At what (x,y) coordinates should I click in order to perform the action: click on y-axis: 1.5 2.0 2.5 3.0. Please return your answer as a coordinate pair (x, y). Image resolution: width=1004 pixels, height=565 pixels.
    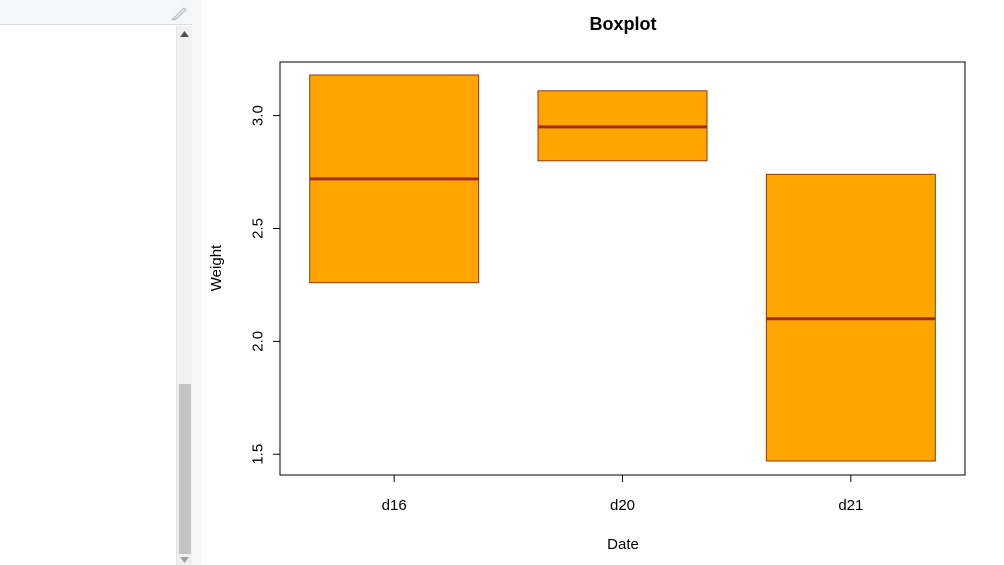
    Looking at the image, I should click on (265, 285).